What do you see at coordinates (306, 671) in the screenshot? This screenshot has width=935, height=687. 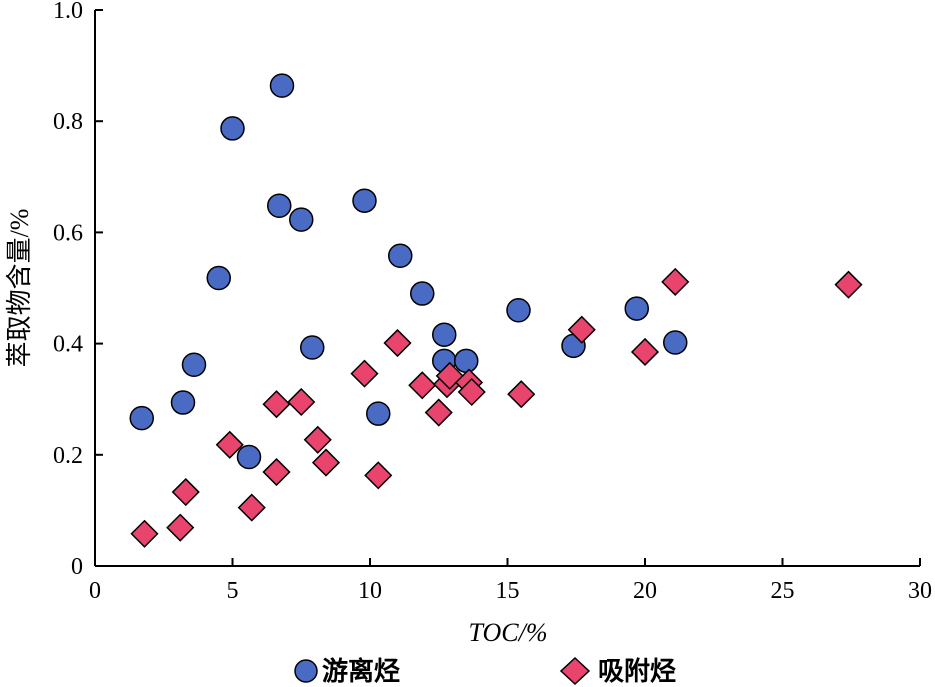 I see `legend-marker-free-hydrocarbon` at bounding box center [306, 671].